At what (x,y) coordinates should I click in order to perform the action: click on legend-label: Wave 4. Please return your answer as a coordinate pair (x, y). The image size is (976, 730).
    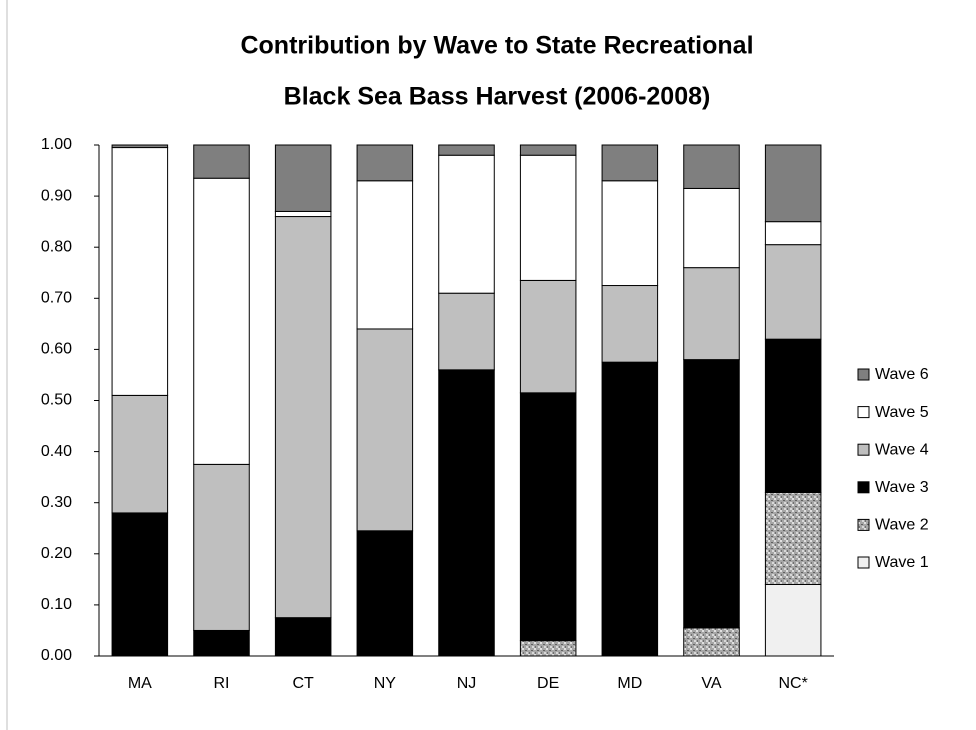
    Looking at the image, I should click on (902, 449).